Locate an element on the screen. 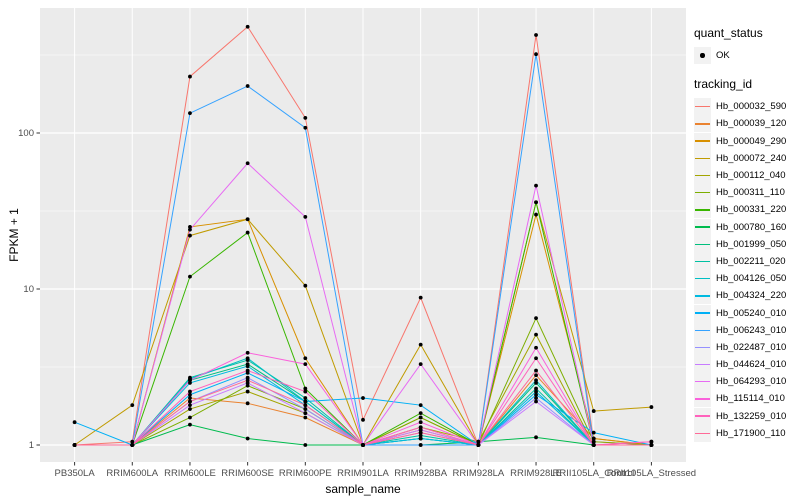 Image resolution: width=800 pixels, height=500 pixels. legend-item-Hb_002211_020: Hb_002211_020 is located at coordinates (747, 261).